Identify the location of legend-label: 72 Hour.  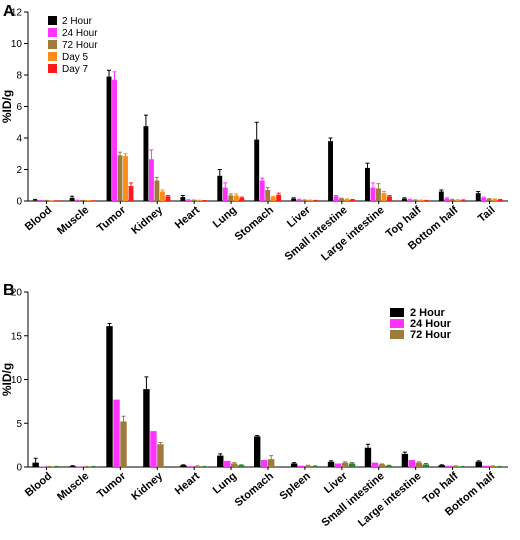
(80, 45).